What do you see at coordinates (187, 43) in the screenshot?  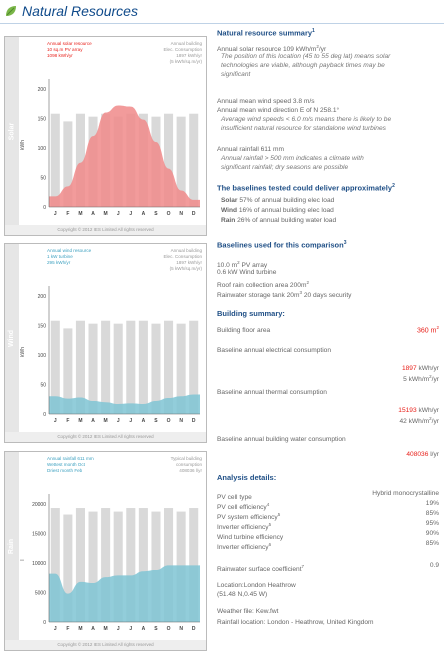 I see `legend-right-text: Annual building` at bounding box center [187, 43].